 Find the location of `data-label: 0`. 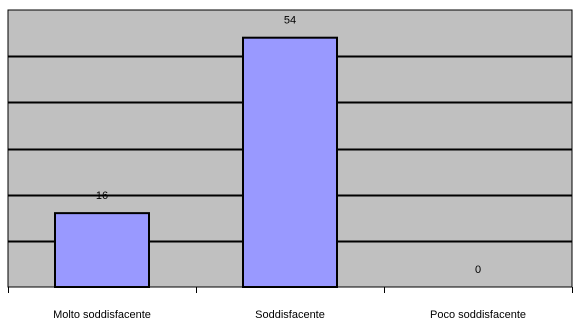

data-label: 0 is located at coordinates (478, 270).